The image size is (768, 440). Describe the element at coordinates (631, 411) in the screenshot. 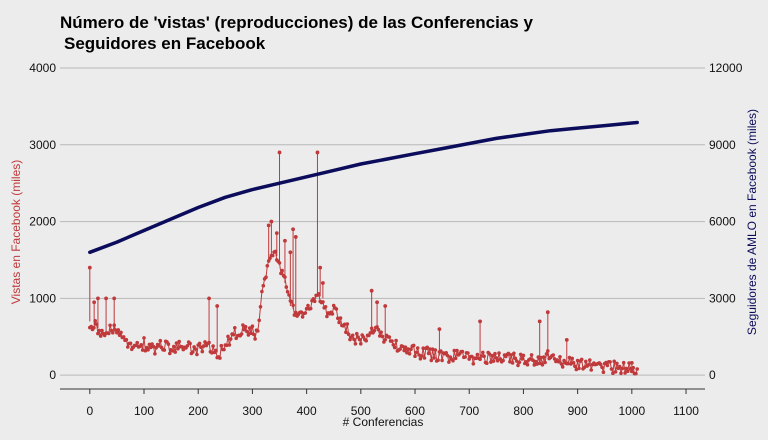

I see `x-tick-label: 1000` at that location.